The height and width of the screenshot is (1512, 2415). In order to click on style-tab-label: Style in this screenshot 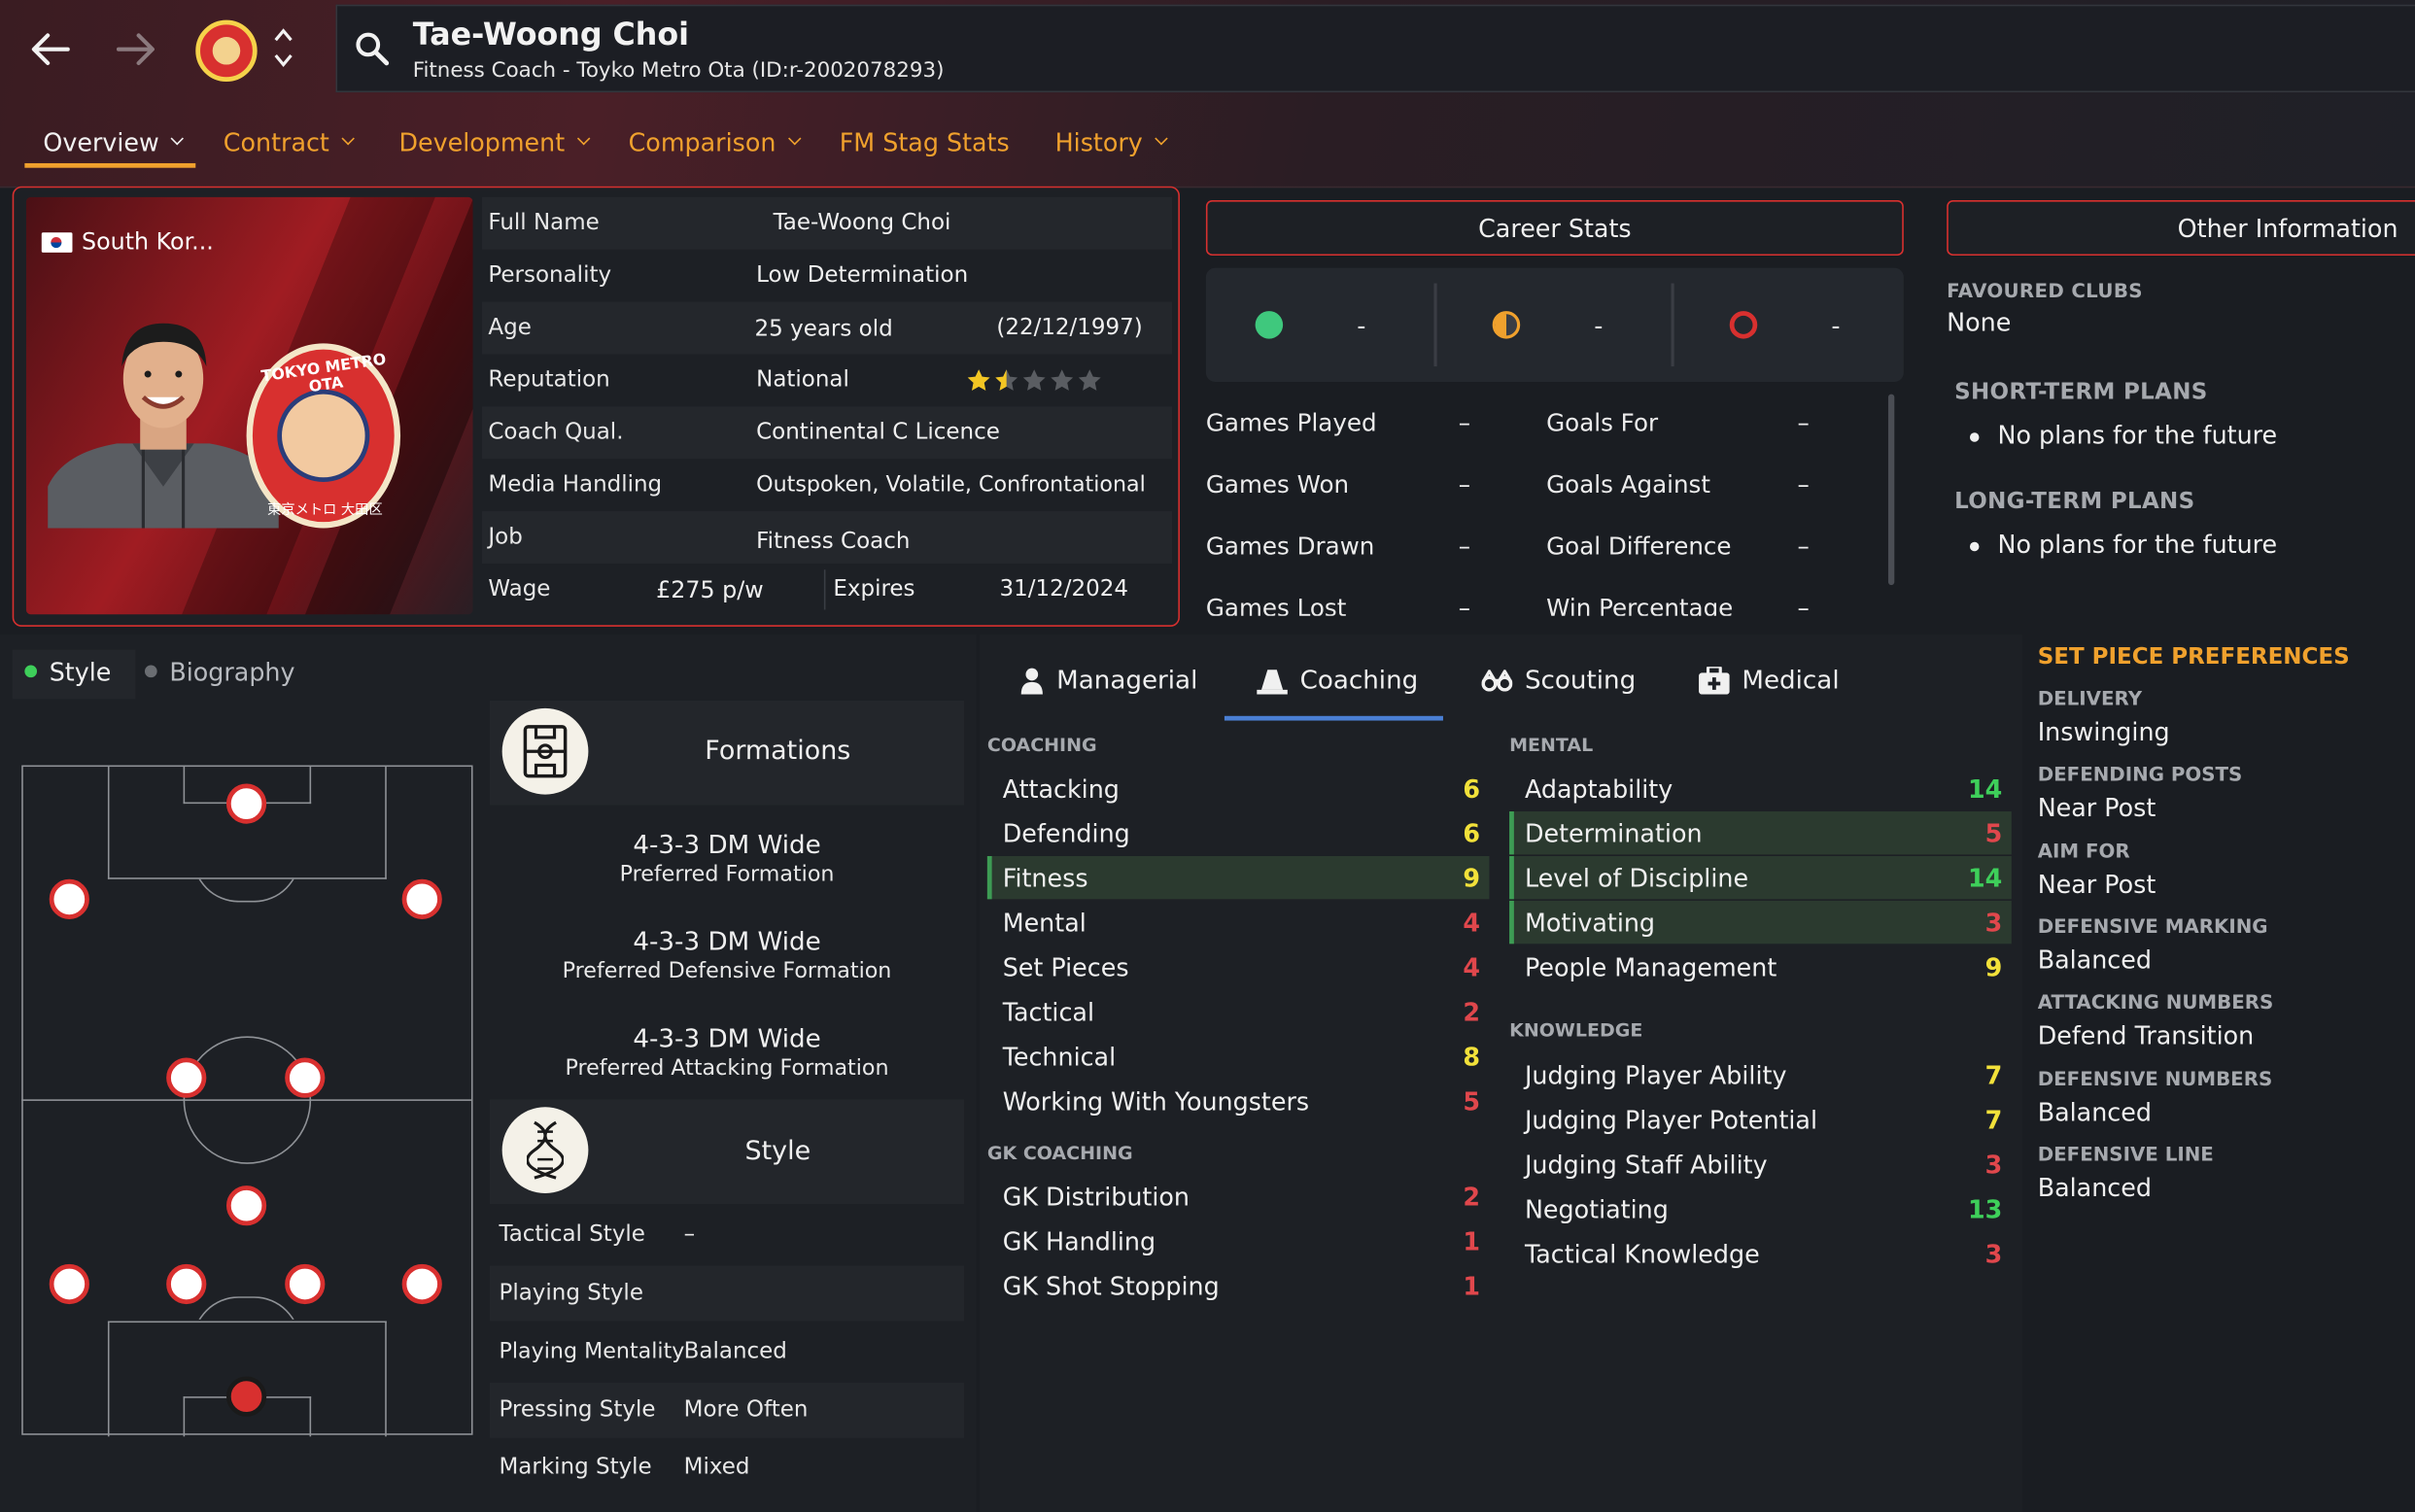, I will do `click(81, 672)`.